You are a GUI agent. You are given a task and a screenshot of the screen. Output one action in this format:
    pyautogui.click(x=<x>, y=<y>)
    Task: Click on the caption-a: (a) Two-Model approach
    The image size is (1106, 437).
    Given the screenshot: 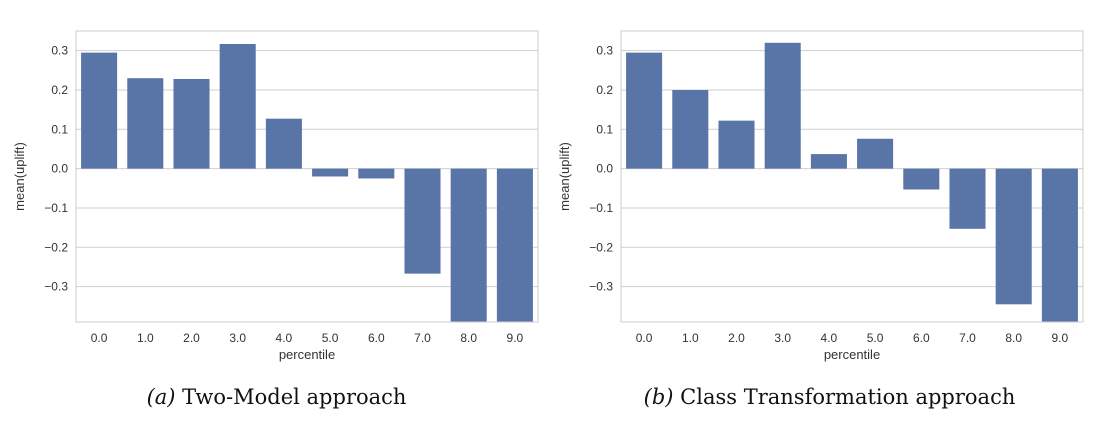 What is the action you would take?
    pyautogui.click(x=276, y=397)
    